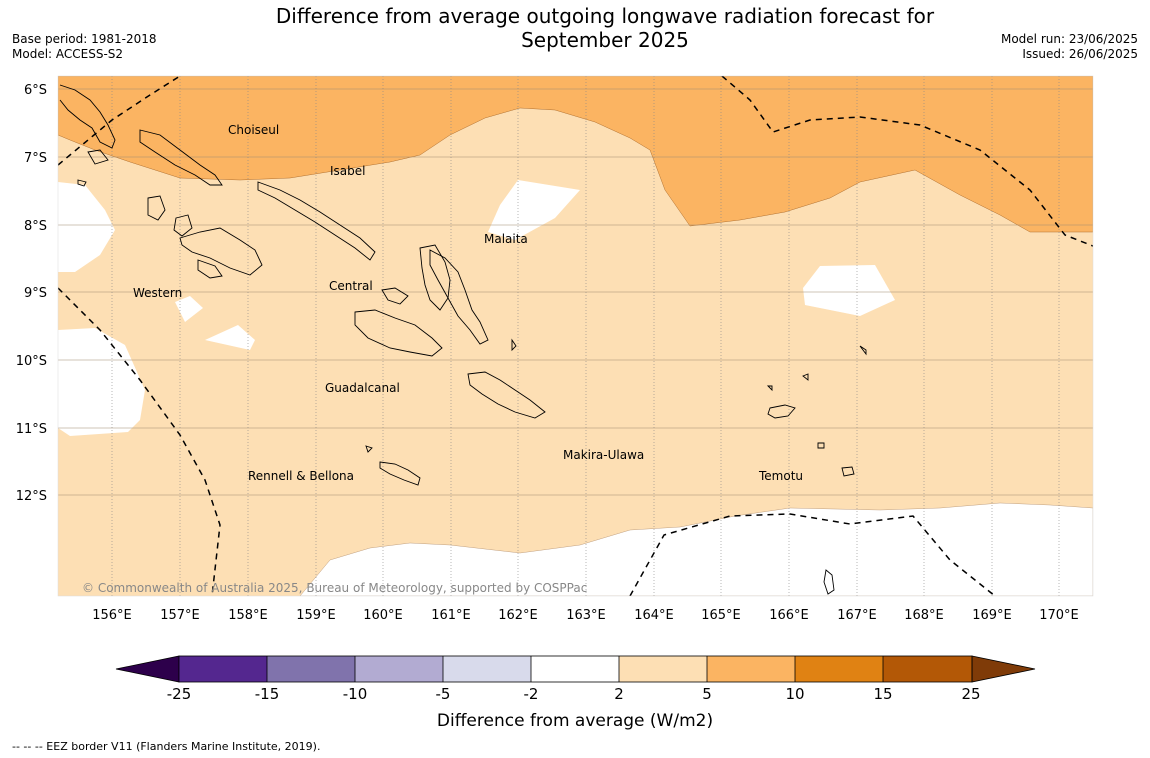  I want to click on eez-border-south, so click(812, 554).